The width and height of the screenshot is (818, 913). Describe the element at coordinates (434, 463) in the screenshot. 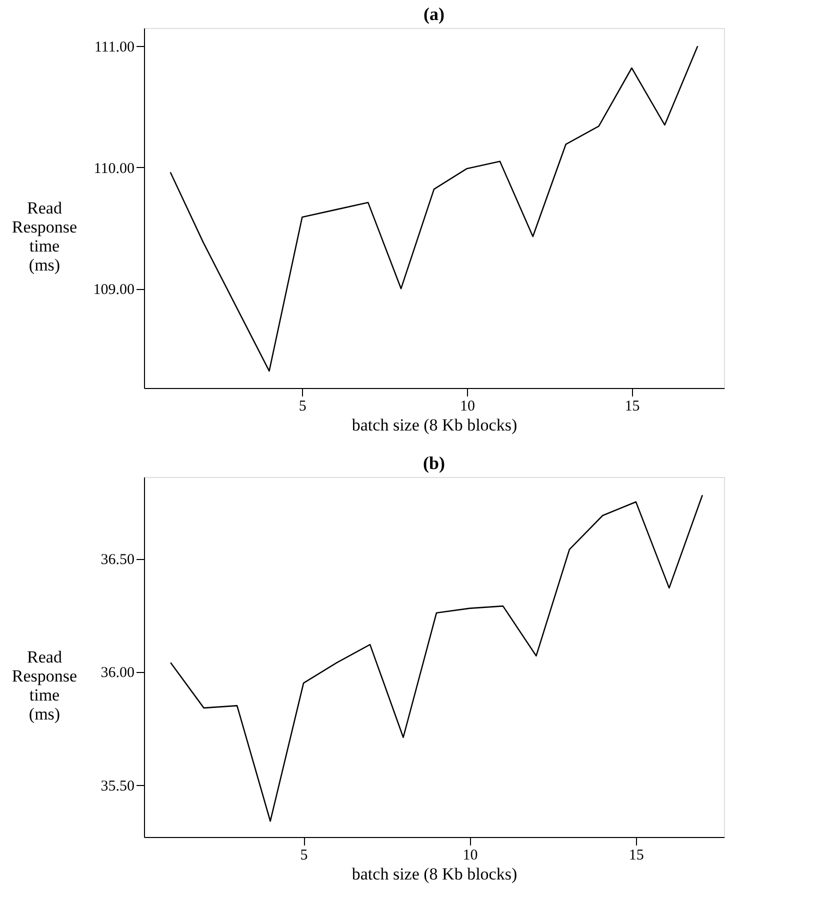

I see `chart-title: (b)` at that location.